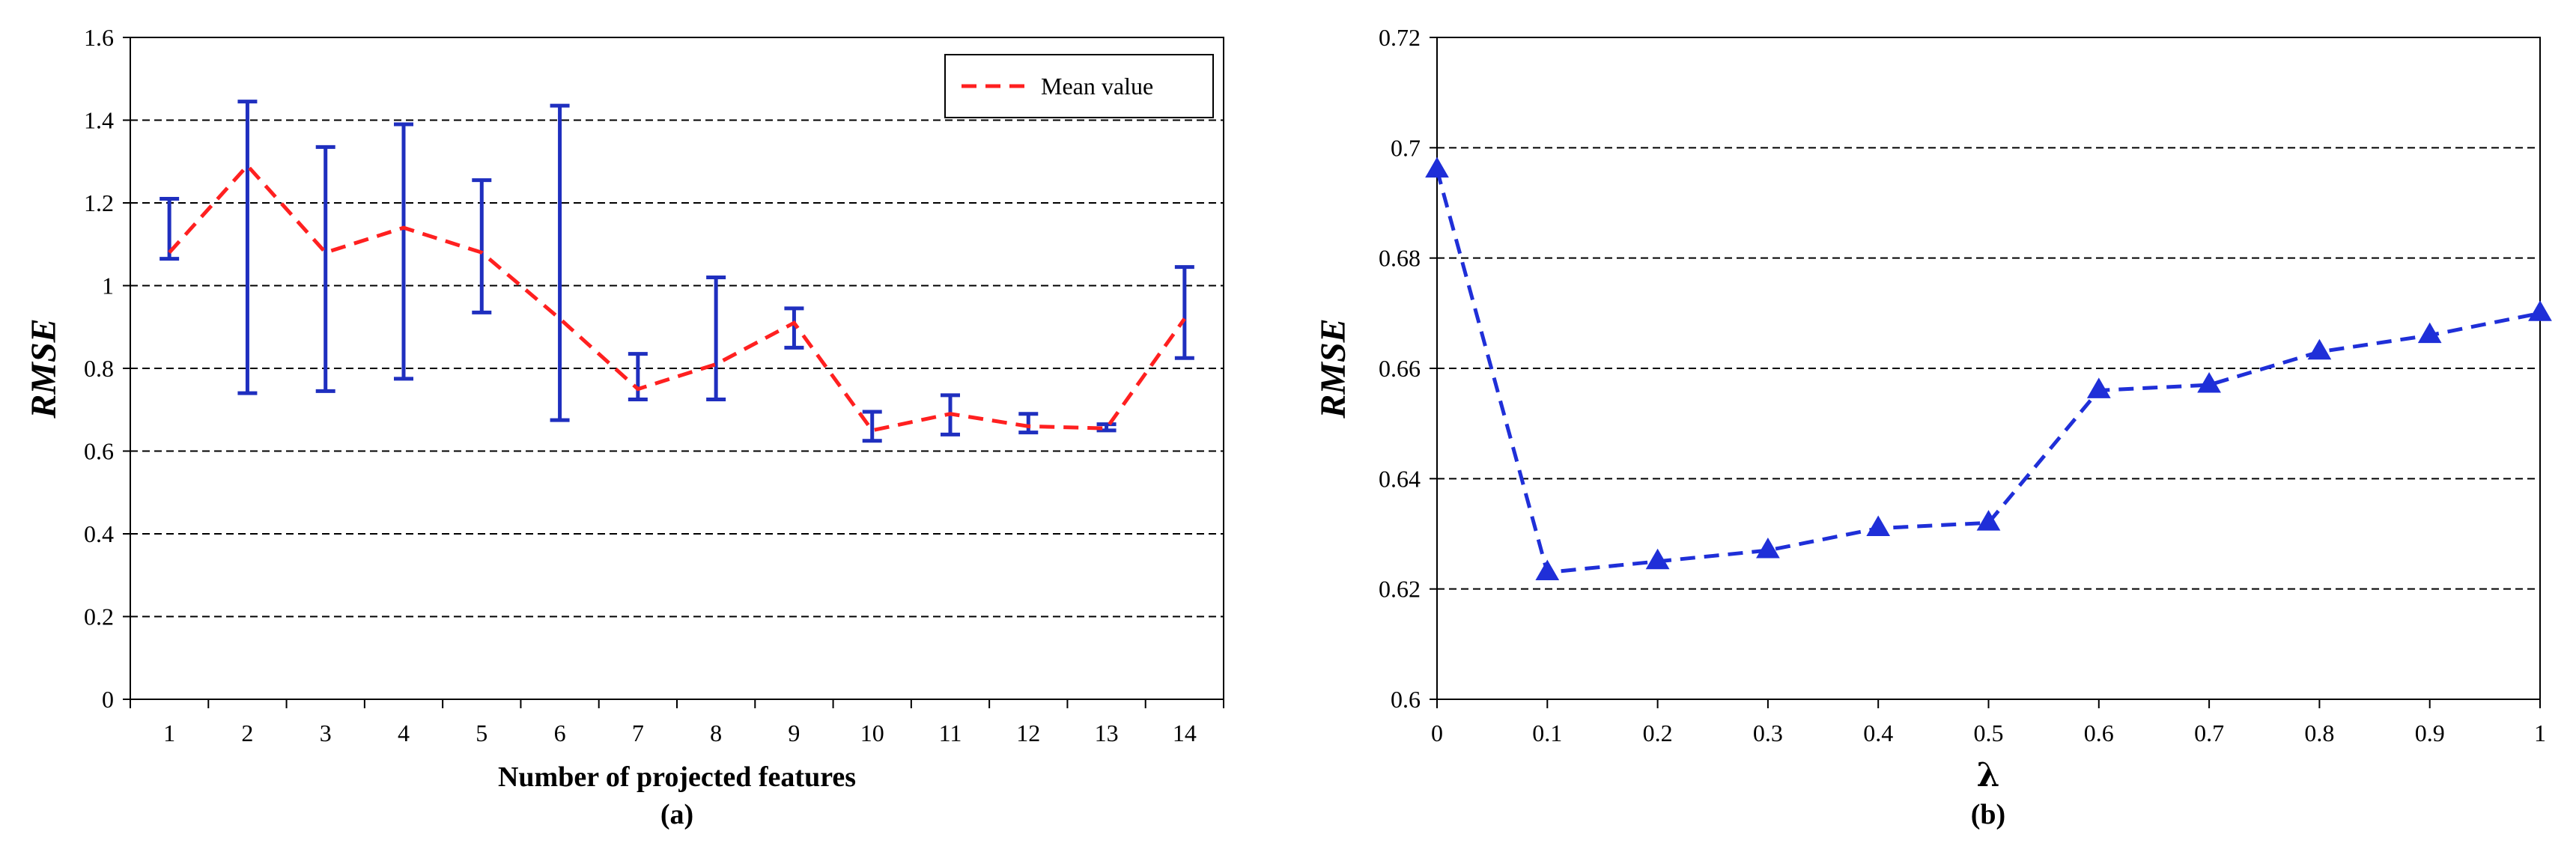 Image resolution: width=2576 pixels, height=864 pixels. What do you see at coordinates (1400, 368) in the screenshot?
I see `chart-b-y-tick-label: 0.66` at bounding box center [1400, 368].